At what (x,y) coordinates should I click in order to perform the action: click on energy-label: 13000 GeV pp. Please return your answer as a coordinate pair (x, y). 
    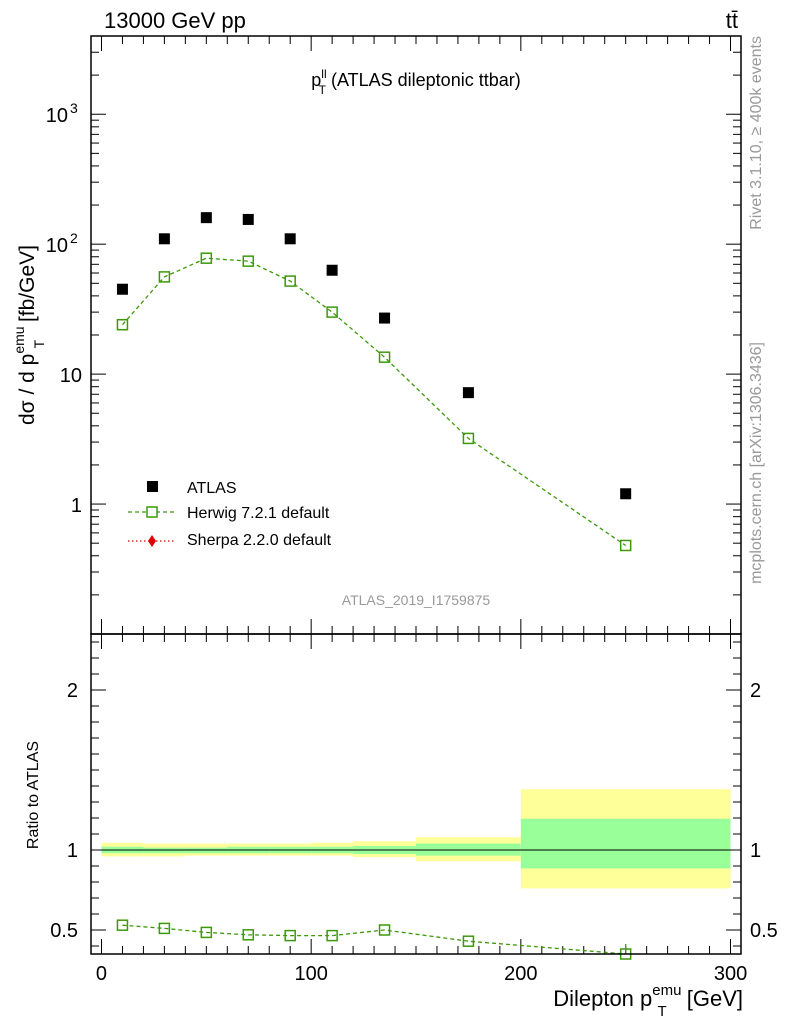
    Looking at the image, I should click on (175, 20).